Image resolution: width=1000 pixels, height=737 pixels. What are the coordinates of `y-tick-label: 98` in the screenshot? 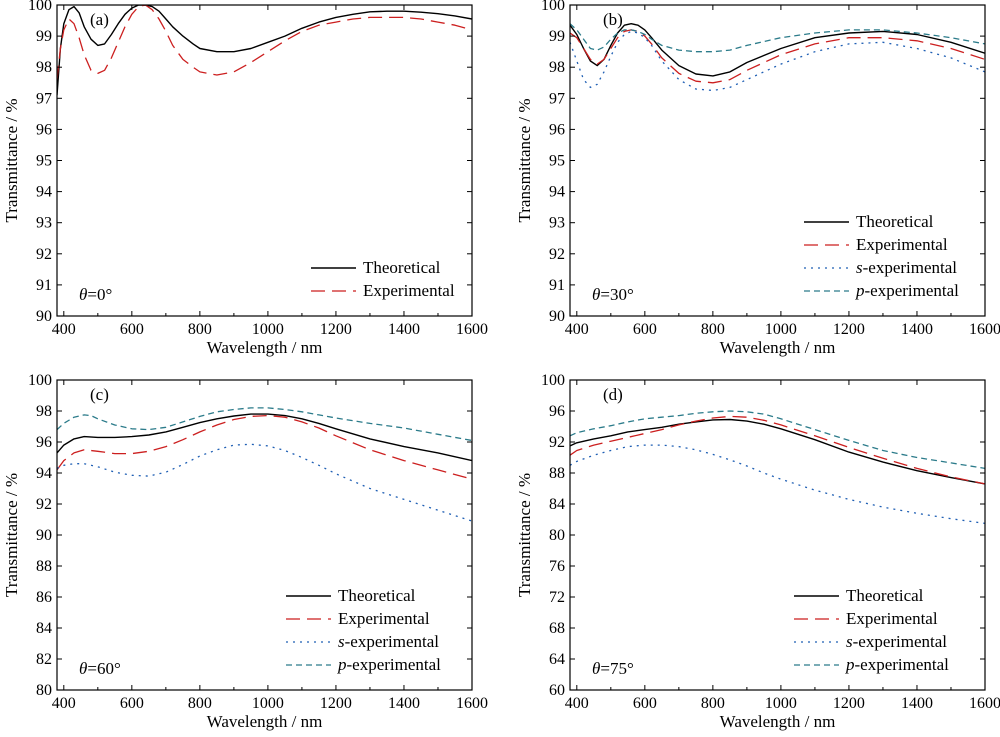 It's located at (557, 67).